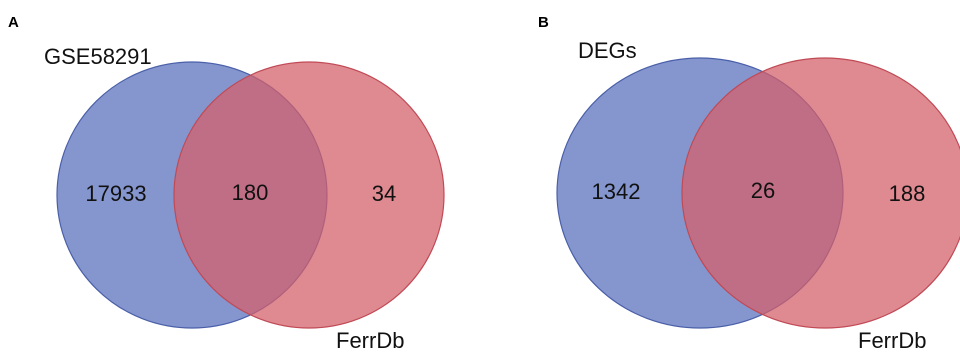  What do you see at coordinates (616, 191) in the screenshot?
I see `count-only-a: 1342` at bounding box center [616, 191].